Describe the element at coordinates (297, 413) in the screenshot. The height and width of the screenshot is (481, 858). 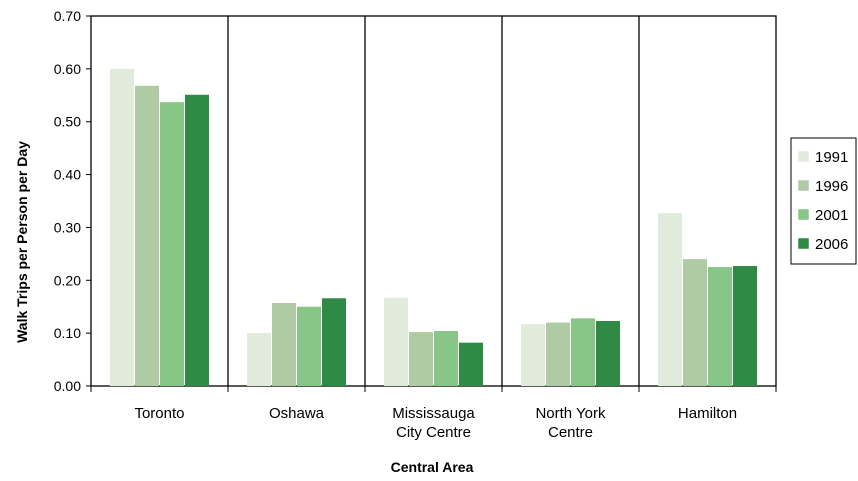
I see `category-label: Oshawa` at that location.